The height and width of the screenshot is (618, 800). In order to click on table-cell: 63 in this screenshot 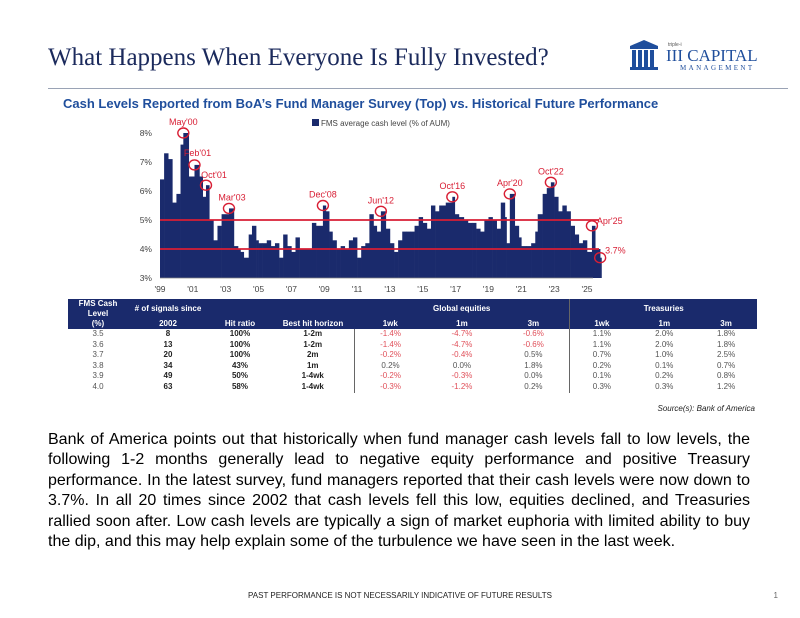, I will do `click(168, 386)`.